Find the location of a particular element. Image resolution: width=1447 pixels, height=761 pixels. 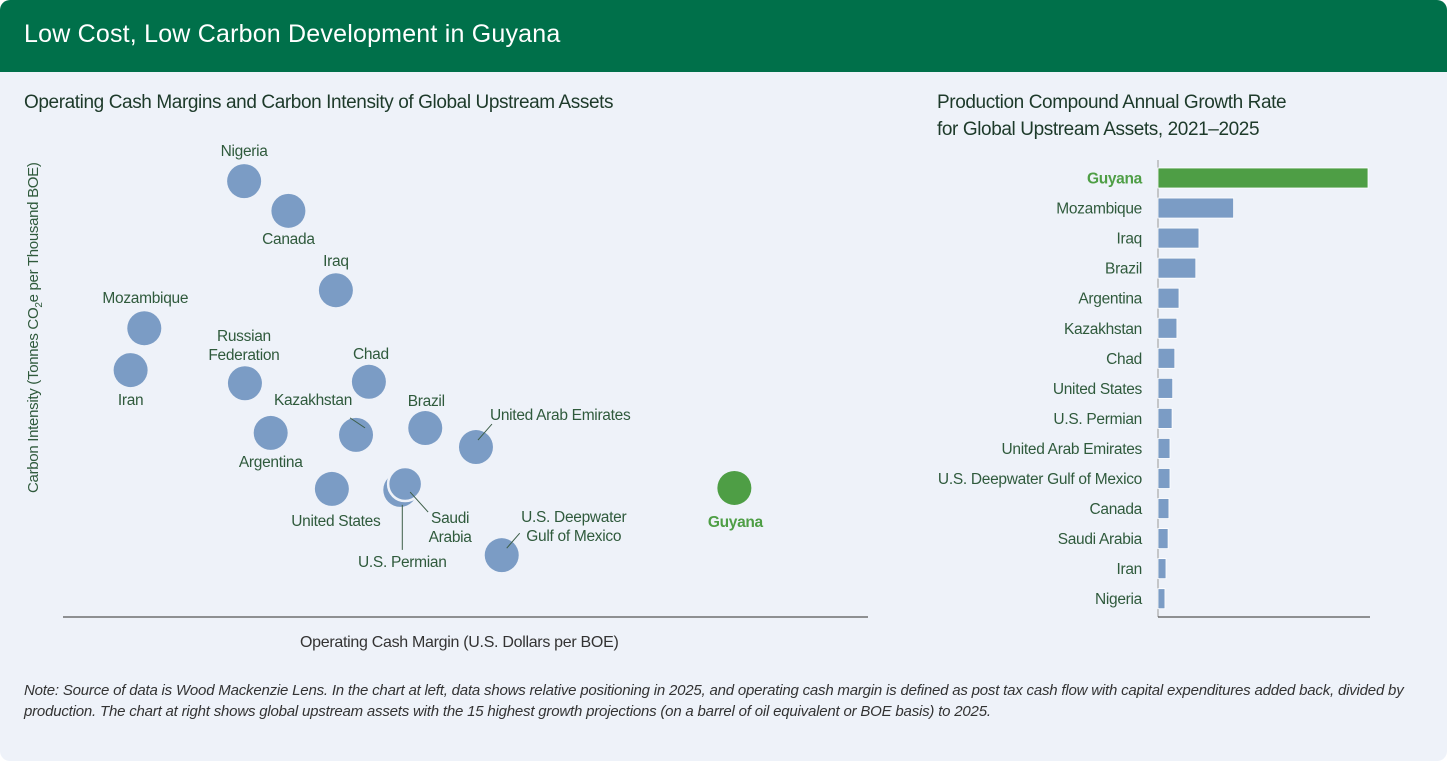

scatter-label: Gulf of Mexico is located at coordinates (573, 536).